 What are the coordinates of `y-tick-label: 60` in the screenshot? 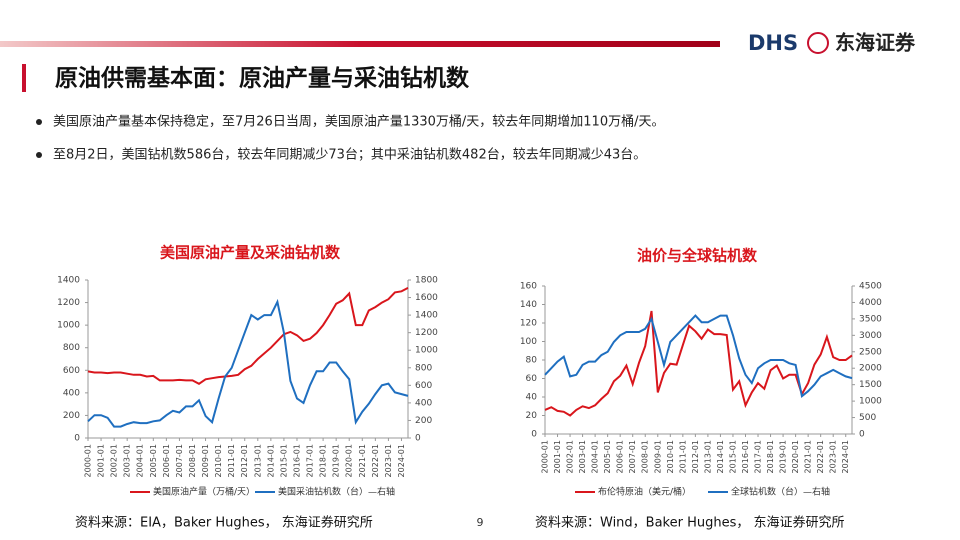 It's located at (532, 379).